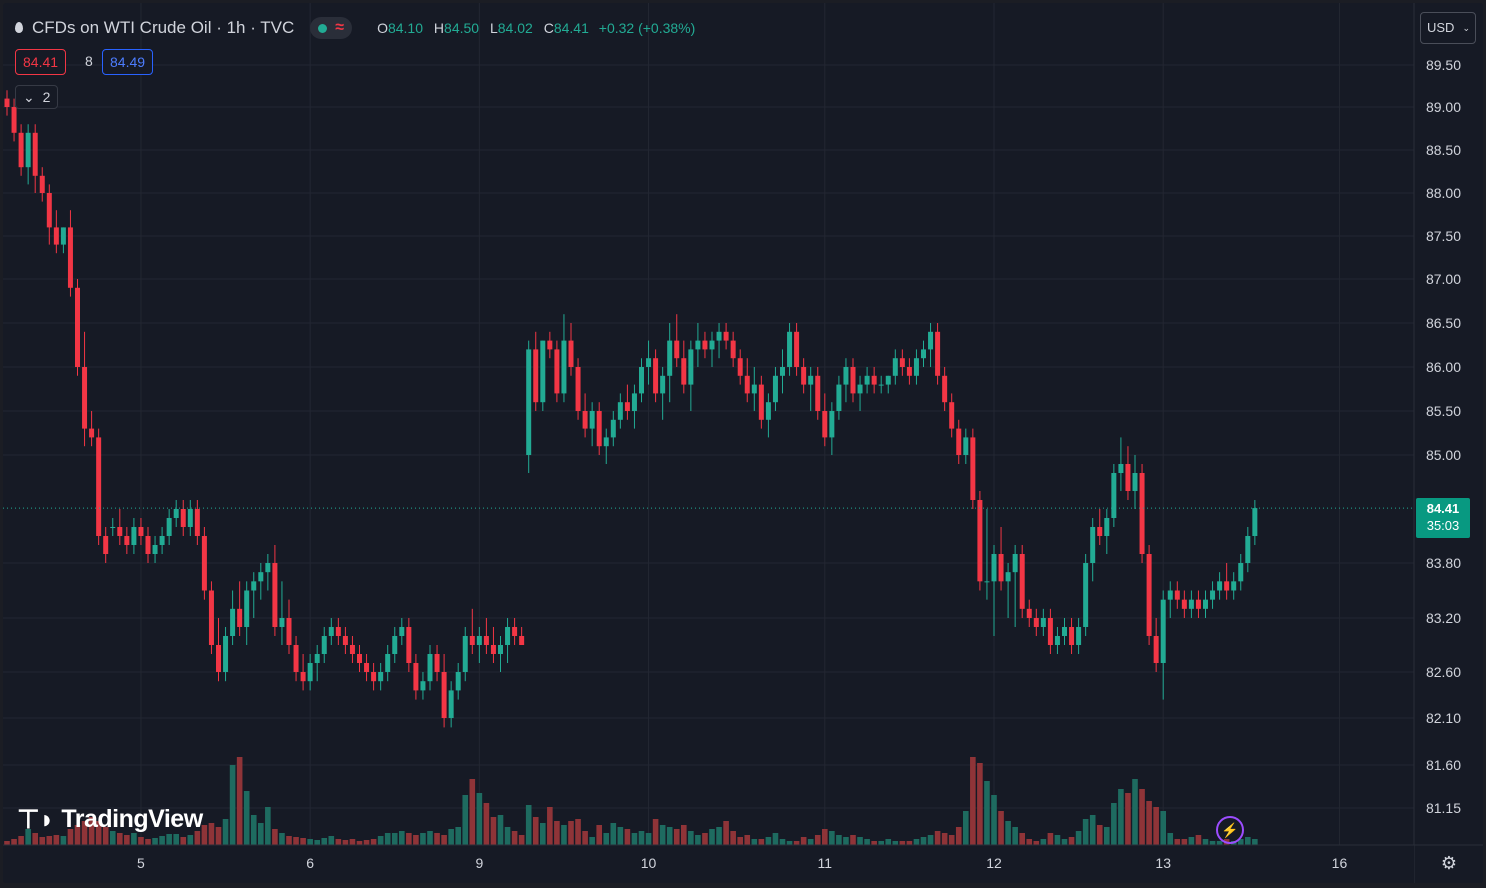 This screenshot has width=1486, height=888. What do you see at coordinates (515, 28) in the screenshot?
I see `low-value: 84.02` at bounding box center [515, 28].